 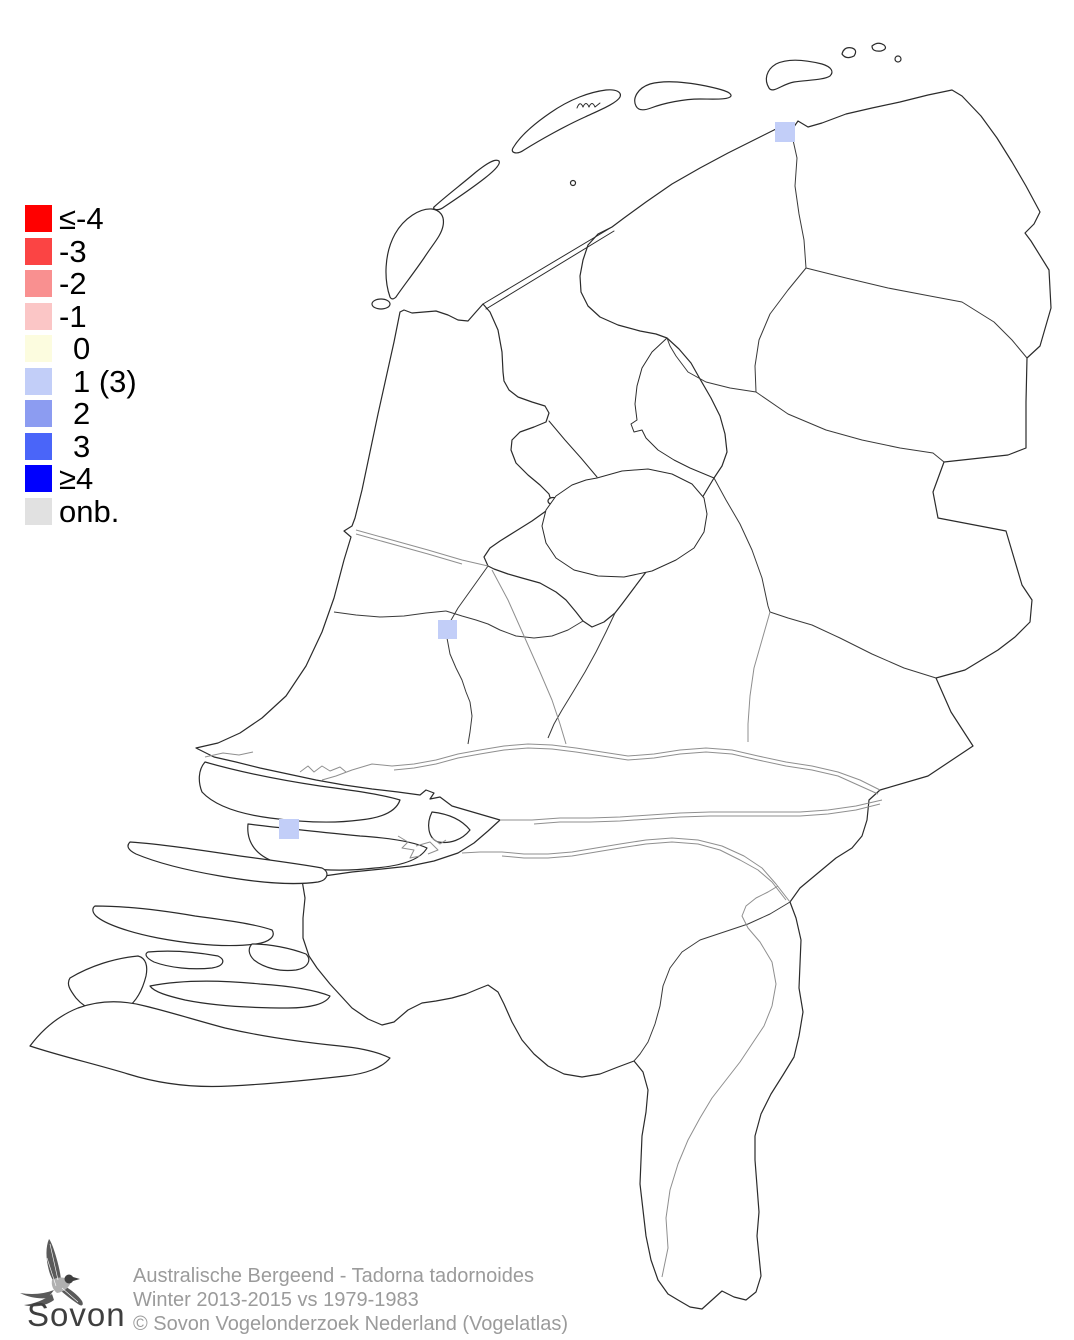 What do you see at coordinates (581, 675) in the screenshot?
I see `border-utrecht-gelderland` at bounding box center [581, 675].